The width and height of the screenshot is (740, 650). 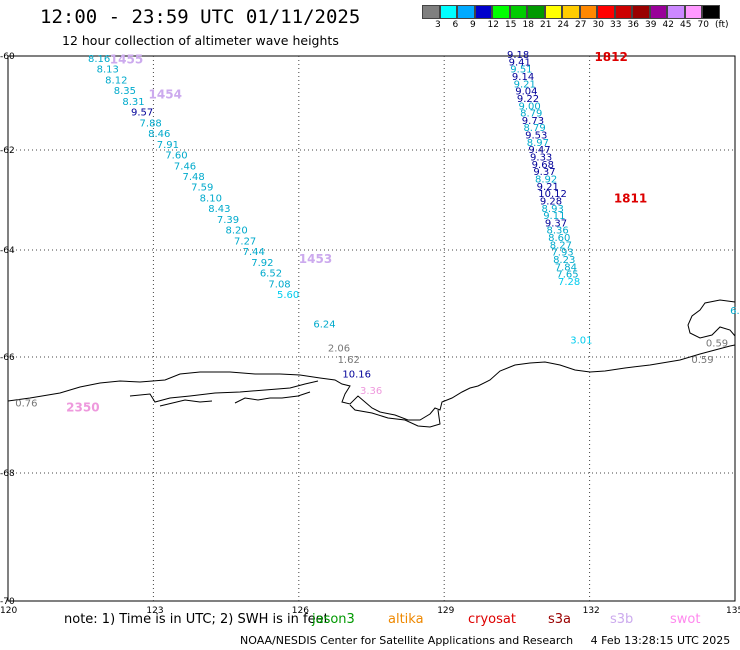 I want to click on wave-height-label: 9.04, so click(x=526, y=92).